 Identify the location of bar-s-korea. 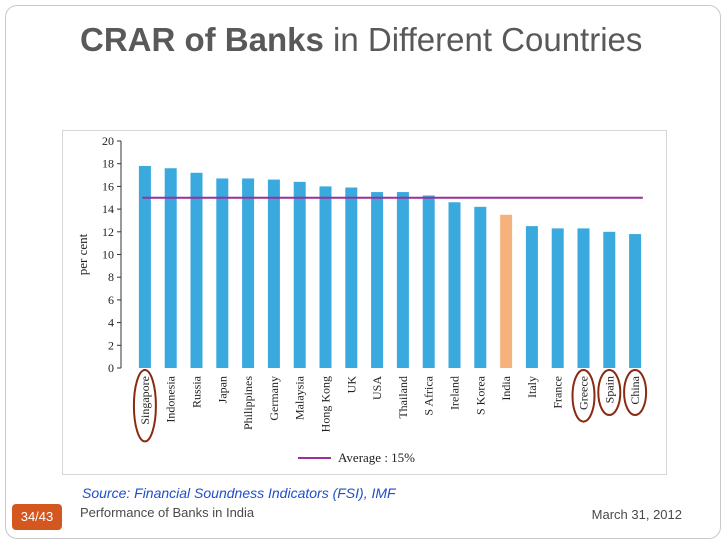
(480, 287).